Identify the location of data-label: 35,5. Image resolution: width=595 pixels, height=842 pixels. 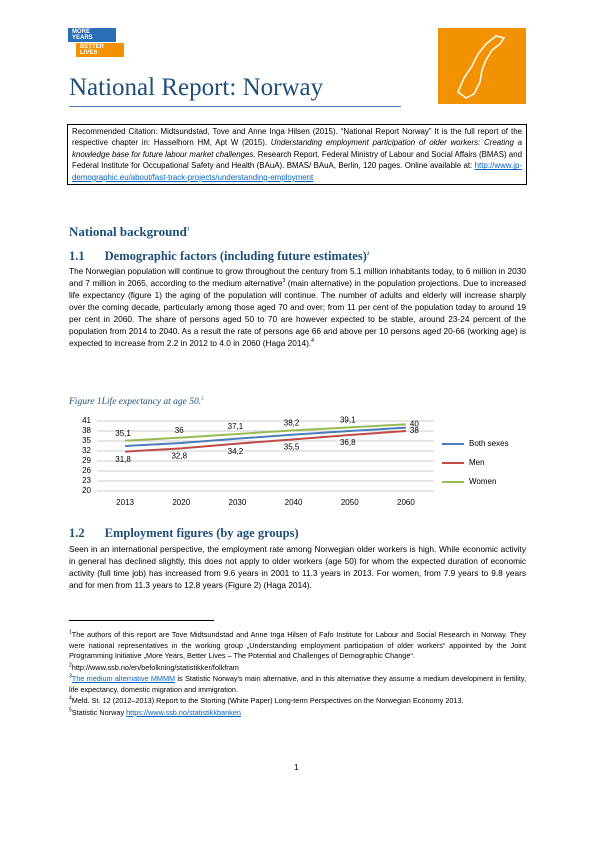
(292, 446).